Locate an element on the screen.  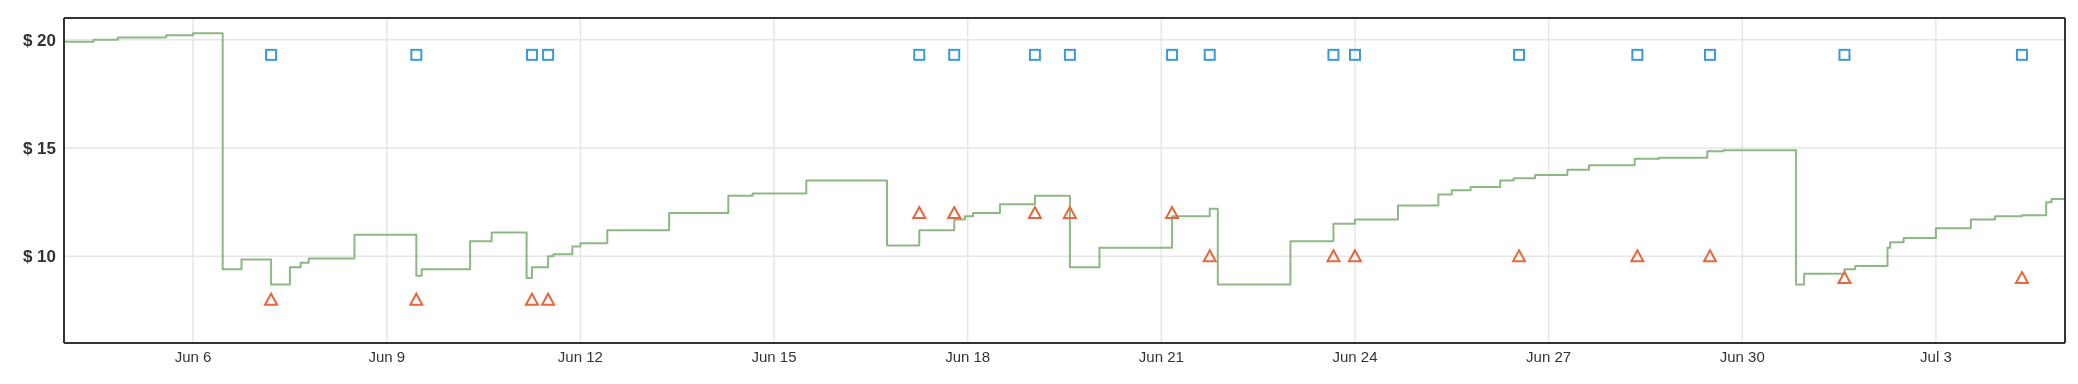
y-tick-label: $ 15 is located at coordinates (39, 149).